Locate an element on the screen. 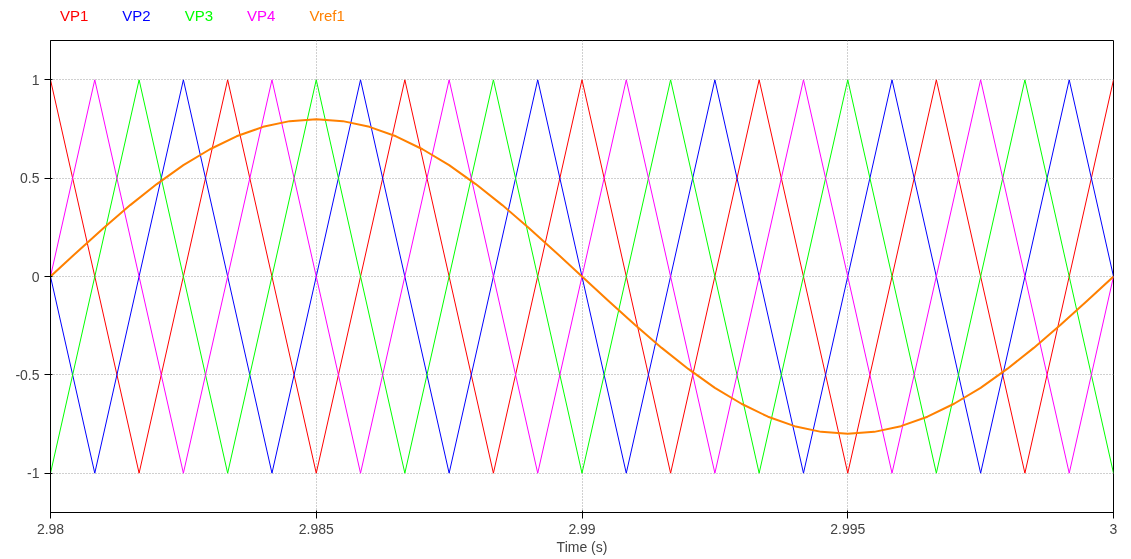  text: VP3 is located at coordinates (199, 15).